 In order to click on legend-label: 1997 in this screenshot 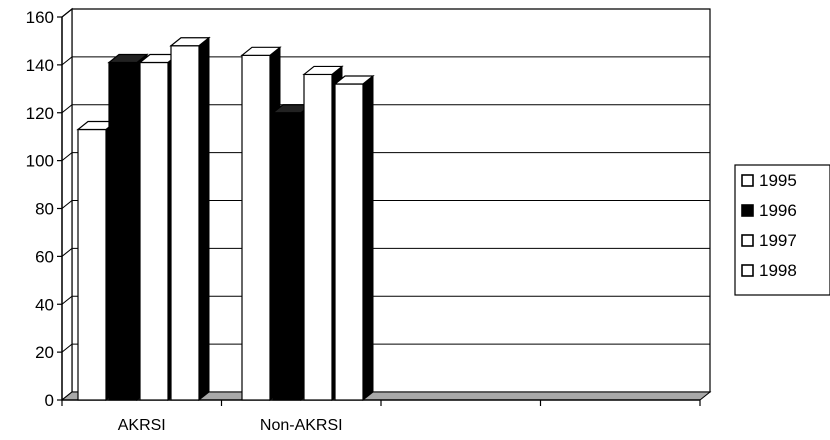, I will do `click(778, 240)`.